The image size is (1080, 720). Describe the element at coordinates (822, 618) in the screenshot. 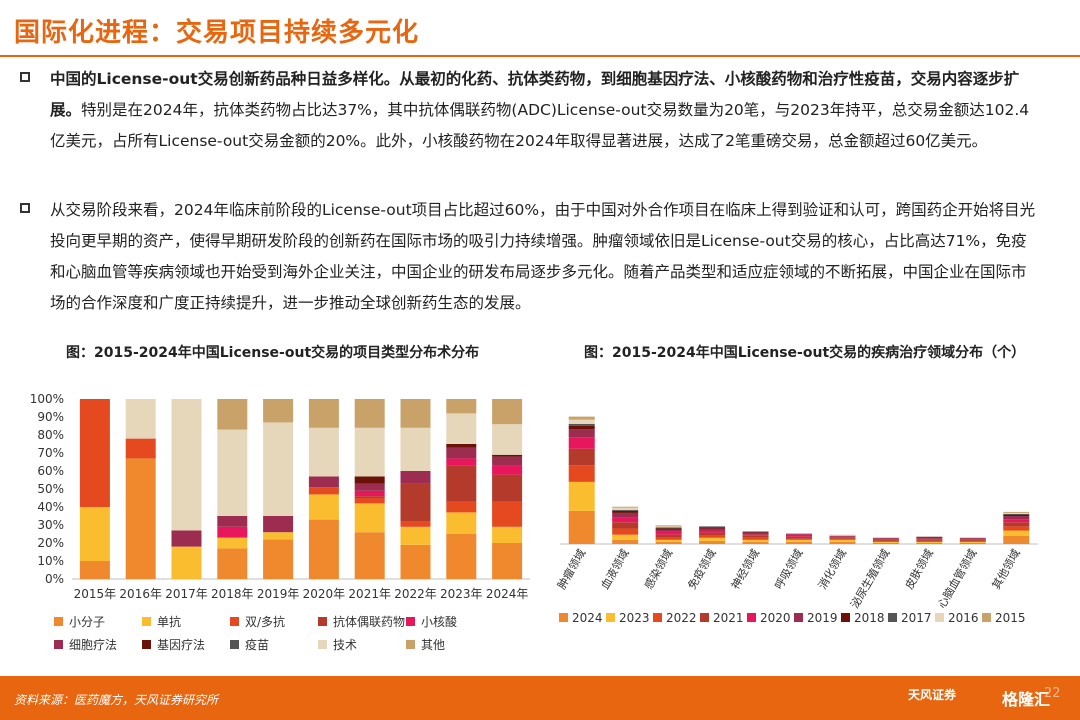

I see `legend-label: 2019` at that location.